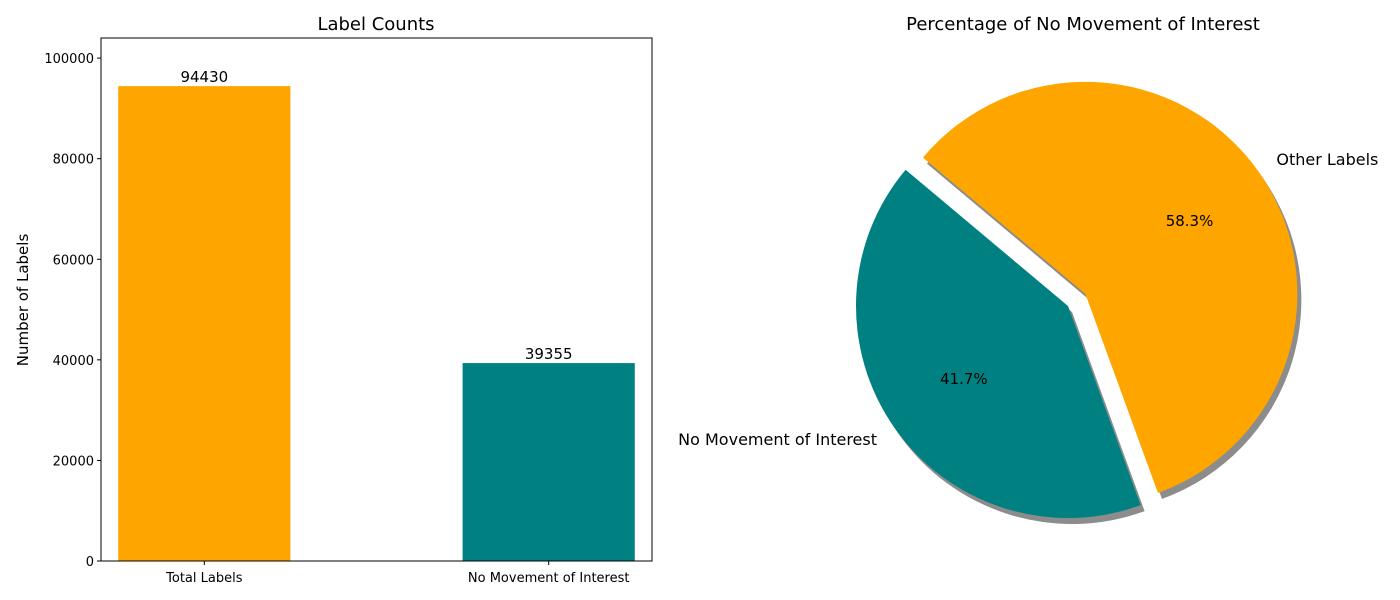 The width and height of the screenshot is (1400, 600). What do you see at coordinates (23, 300) in the screenshot?
I see `y-axis-label: Number of Labels` at bounding box center [23, 300].